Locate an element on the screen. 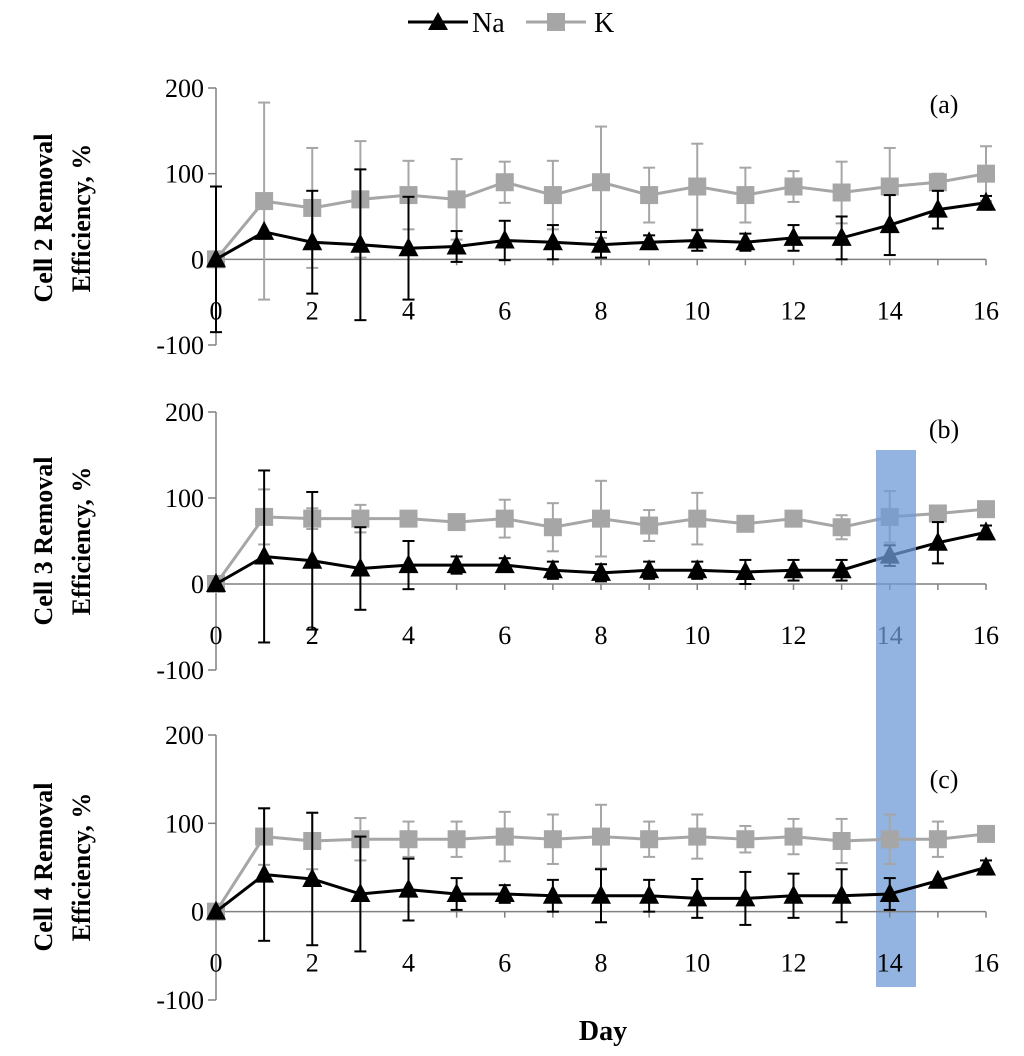 This screenshot has width=1024, height=1056. legend: Na K is located at coordinates (511, 23).